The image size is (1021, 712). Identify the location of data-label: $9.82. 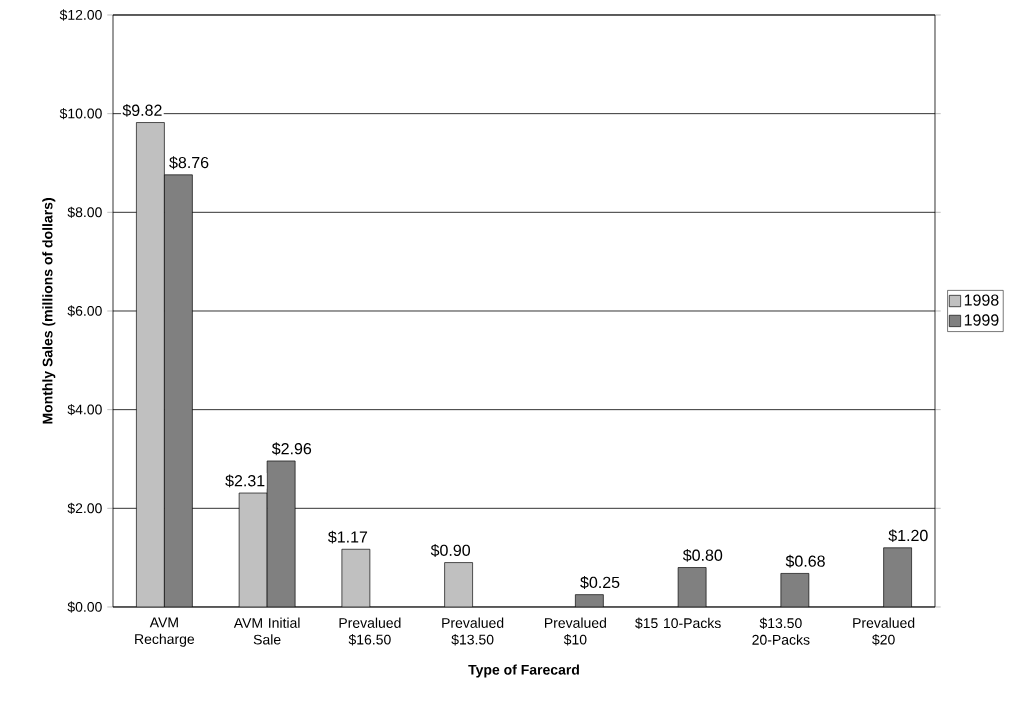
(142, 110).